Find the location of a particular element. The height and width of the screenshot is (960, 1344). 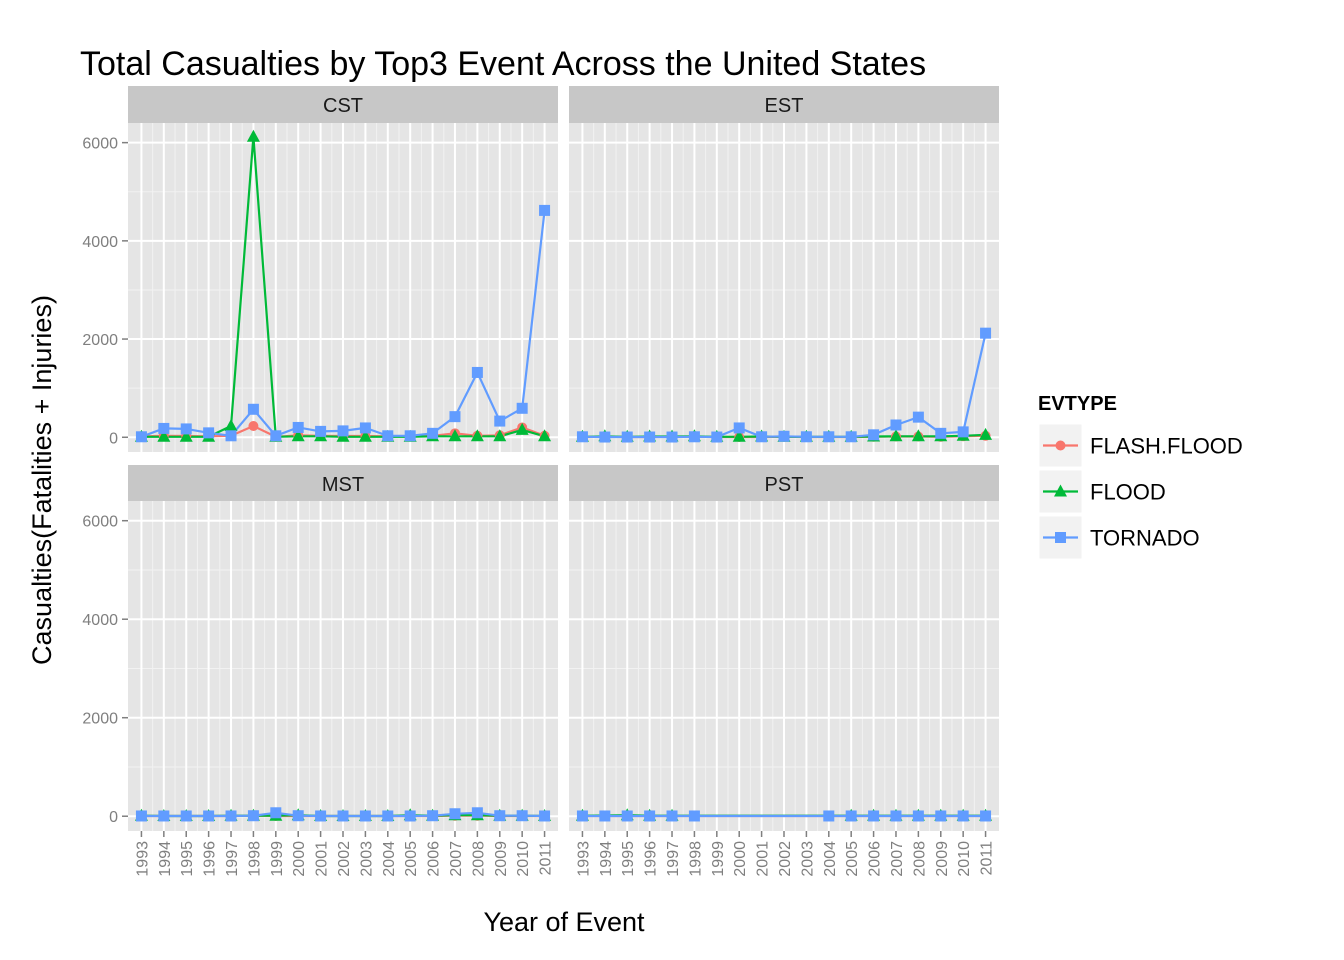

x-tick-label: 1996 is located at coordinates (210, 859).